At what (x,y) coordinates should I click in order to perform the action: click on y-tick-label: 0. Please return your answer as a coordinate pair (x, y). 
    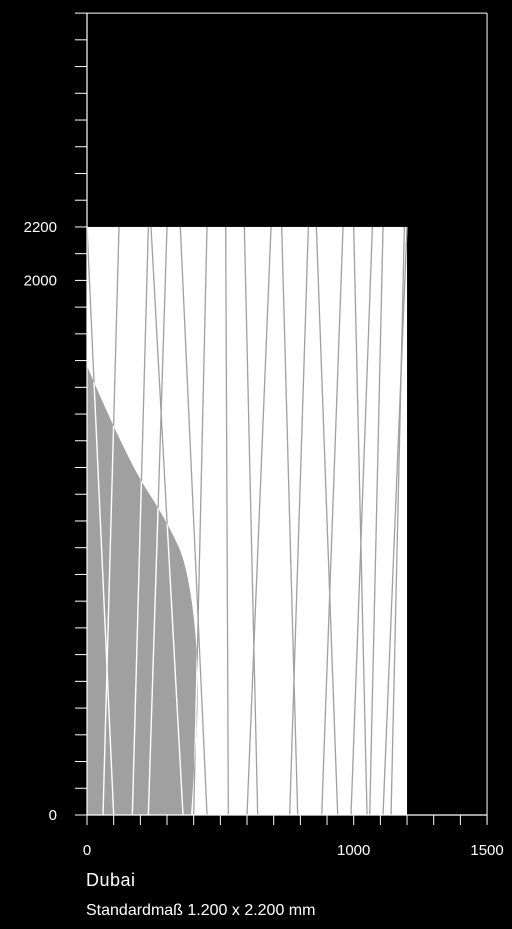
    Looking at the image, I should click on (53, 815).